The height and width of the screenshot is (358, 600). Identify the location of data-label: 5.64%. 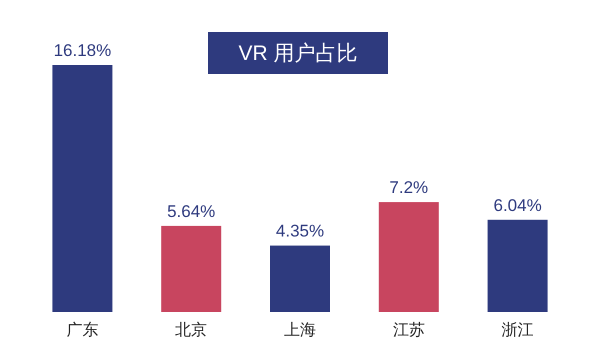
(191, 211).